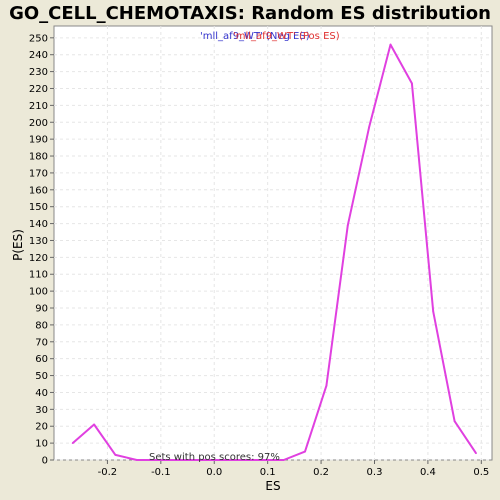 Image resolution: width=500 pixels, height=500 pixels. What do you see at coordinates (286, 36) in the screenshot?
I see `legend-pos-es: 'mll_af9_WT' (Pos ES)` at bounding box center [286, 36].